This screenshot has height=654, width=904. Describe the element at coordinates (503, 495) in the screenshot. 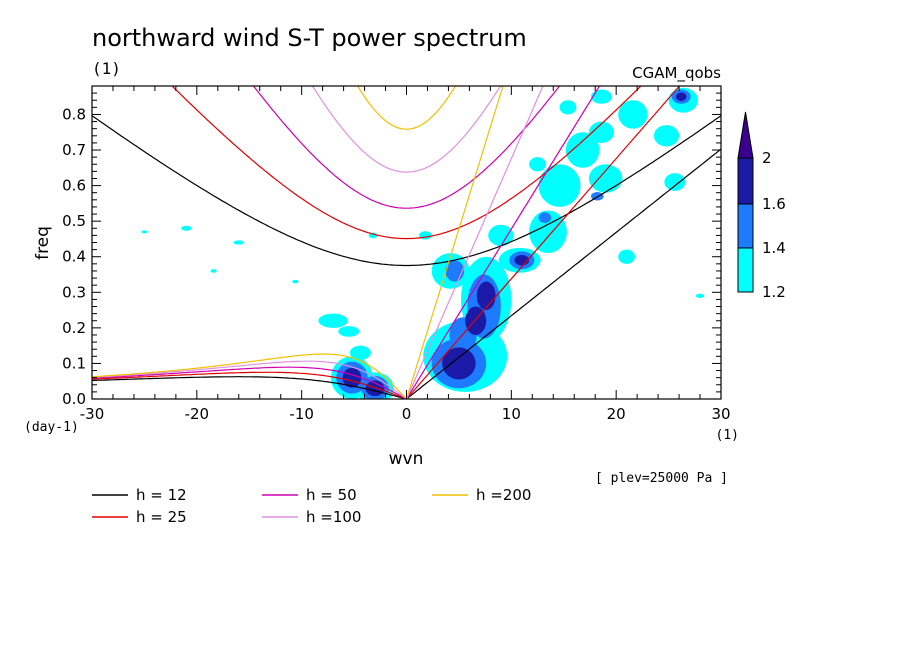

I see `legend-label: h =200` at that location.